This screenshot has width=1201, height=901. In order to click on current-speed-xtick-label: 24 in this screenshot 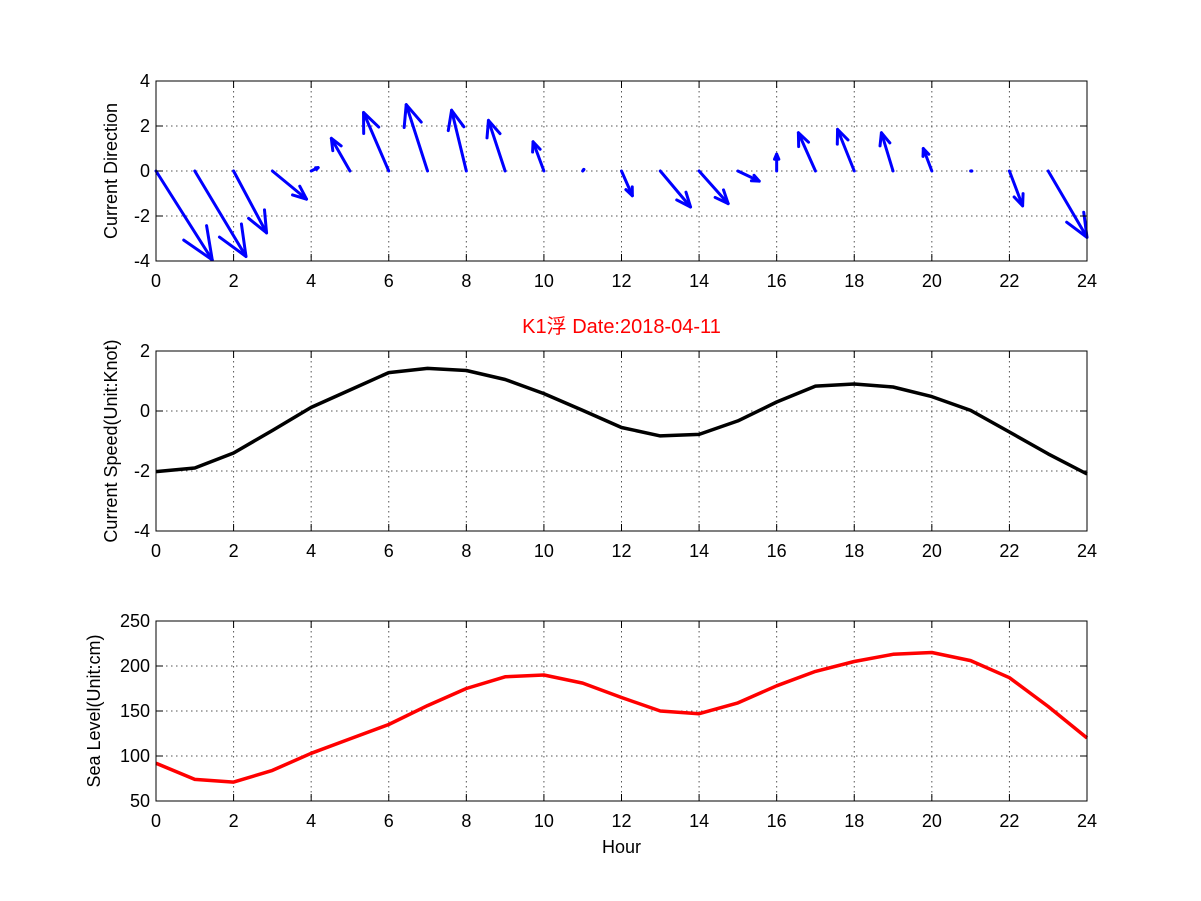, I will do `click(1087, 551)`.